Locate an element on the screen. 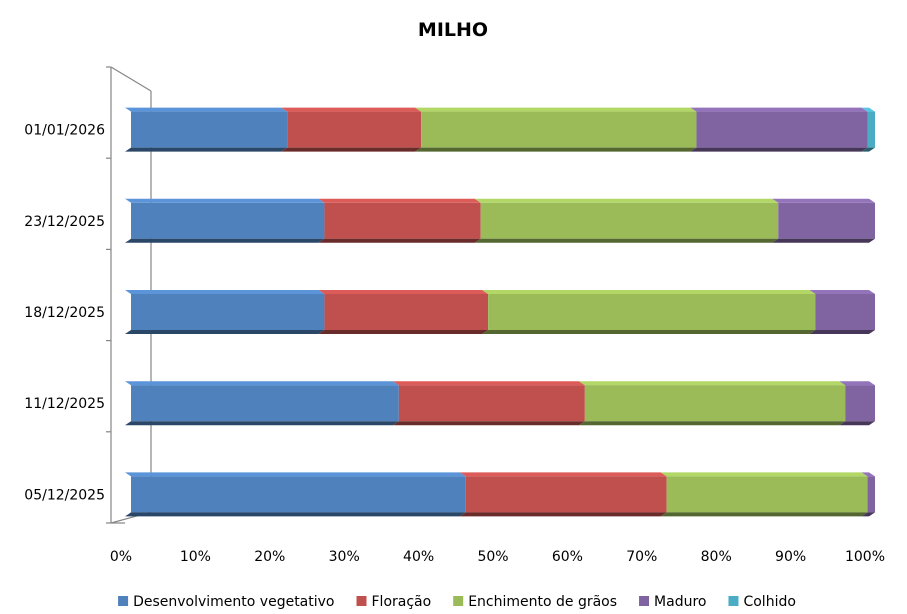 The height and width of the screenshot is (614, 907). bar-group-23/12/2025 is located at coordinates (500, 220).